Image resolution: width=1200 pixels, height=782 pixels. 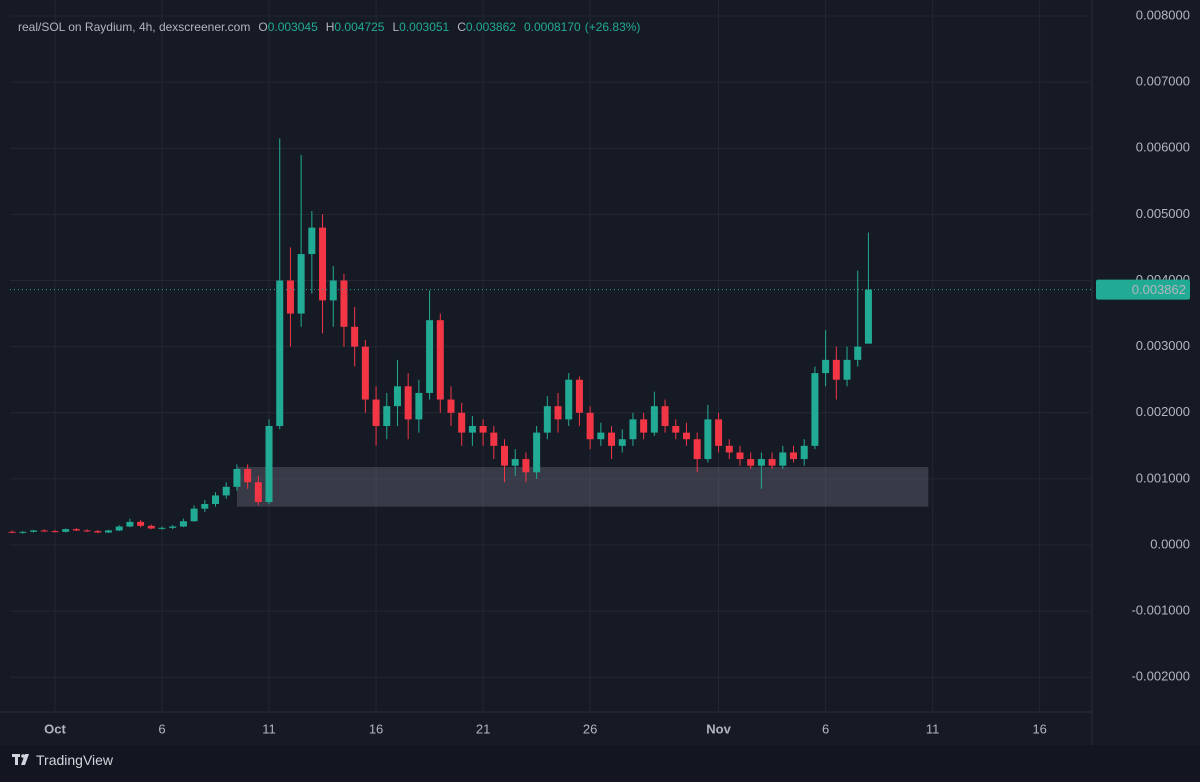 What do you see at coordinates (1163, 213) in the screenshot?
I see `y-tick-label: 0.005000` at bounding box center [1163, 213].